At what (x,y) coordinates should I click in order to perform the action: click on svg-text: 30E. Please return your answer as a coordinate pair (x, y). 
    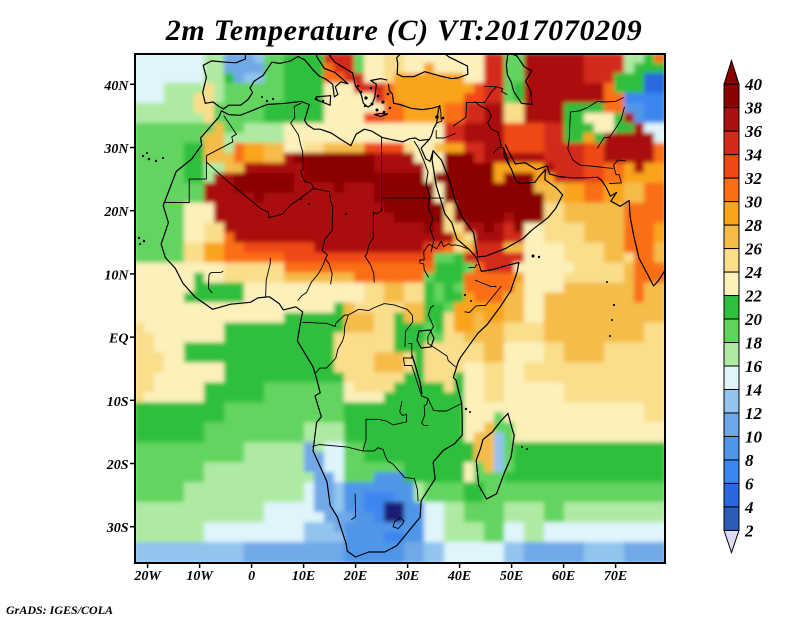
    Looking at the image, I should click on (407, 576).